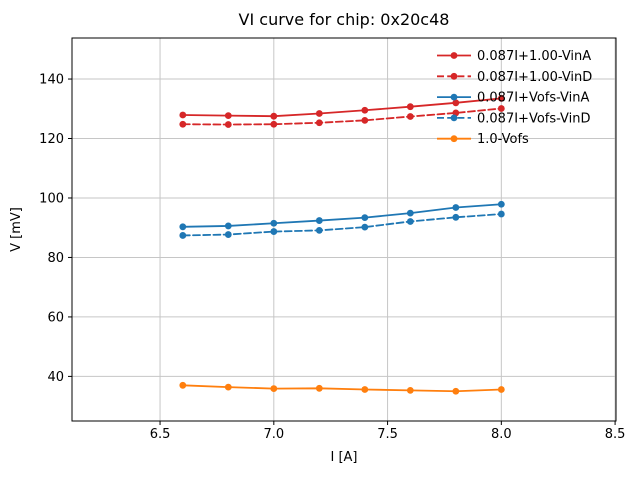  Describe the element at coordinates (533, 98) in the screenshot. I see `legend-label: 0.087I+Vofs-VinA` at that location.